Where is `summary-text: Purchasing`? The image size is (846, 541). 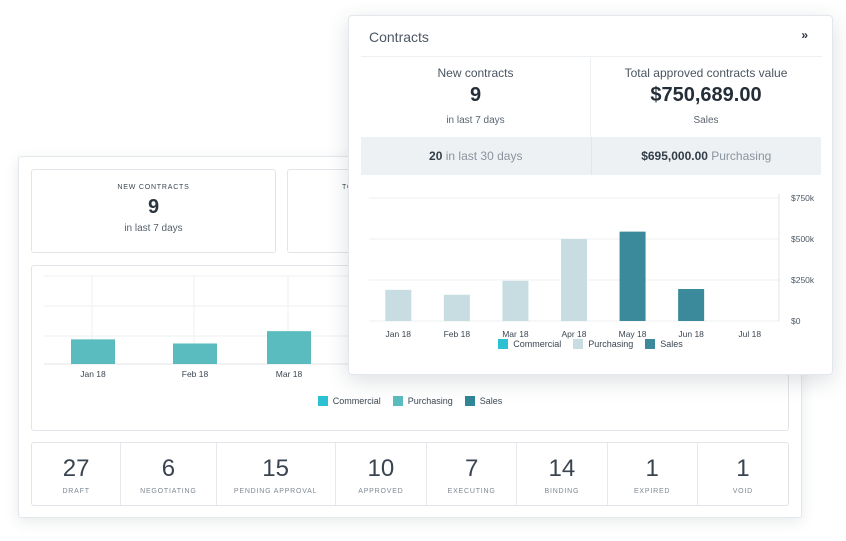
summary-text: Purchasing is located at coordinates (739, 156).